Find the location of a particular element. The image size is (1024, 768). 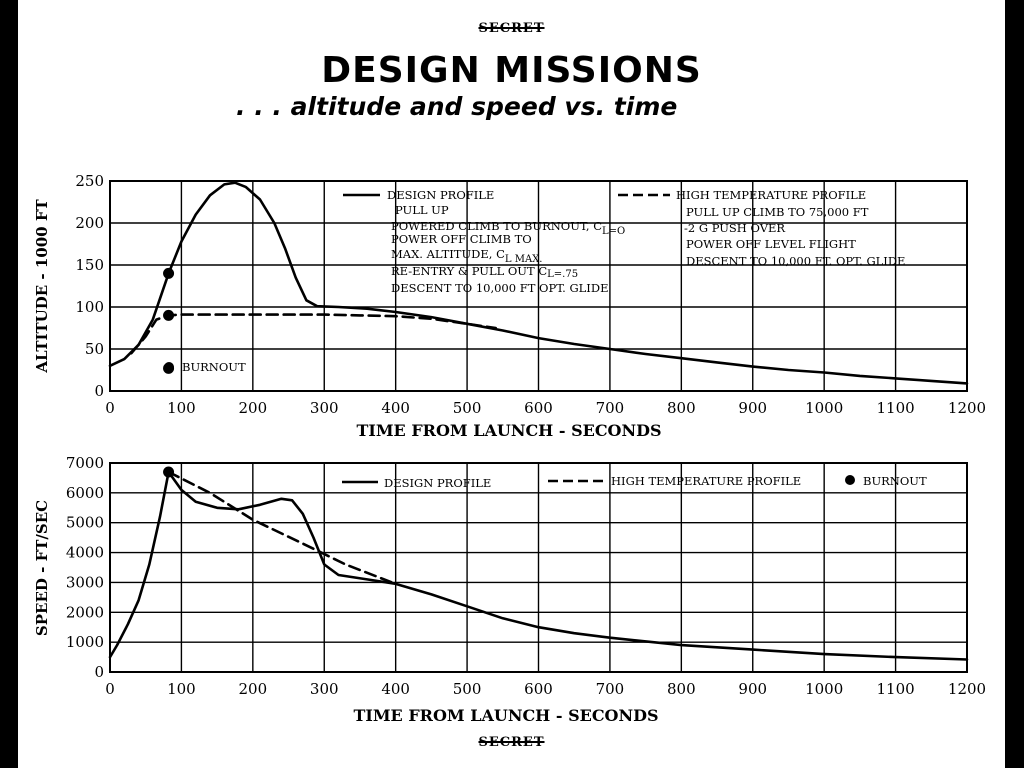

y-tick-label: 4000 is located at coordinates (85, 553).